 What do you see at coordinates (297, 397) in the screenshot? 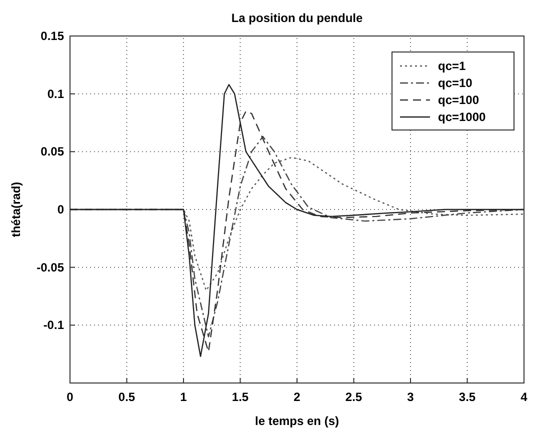
I see `x-tick-label: 2` at bounding box center [297, 397].